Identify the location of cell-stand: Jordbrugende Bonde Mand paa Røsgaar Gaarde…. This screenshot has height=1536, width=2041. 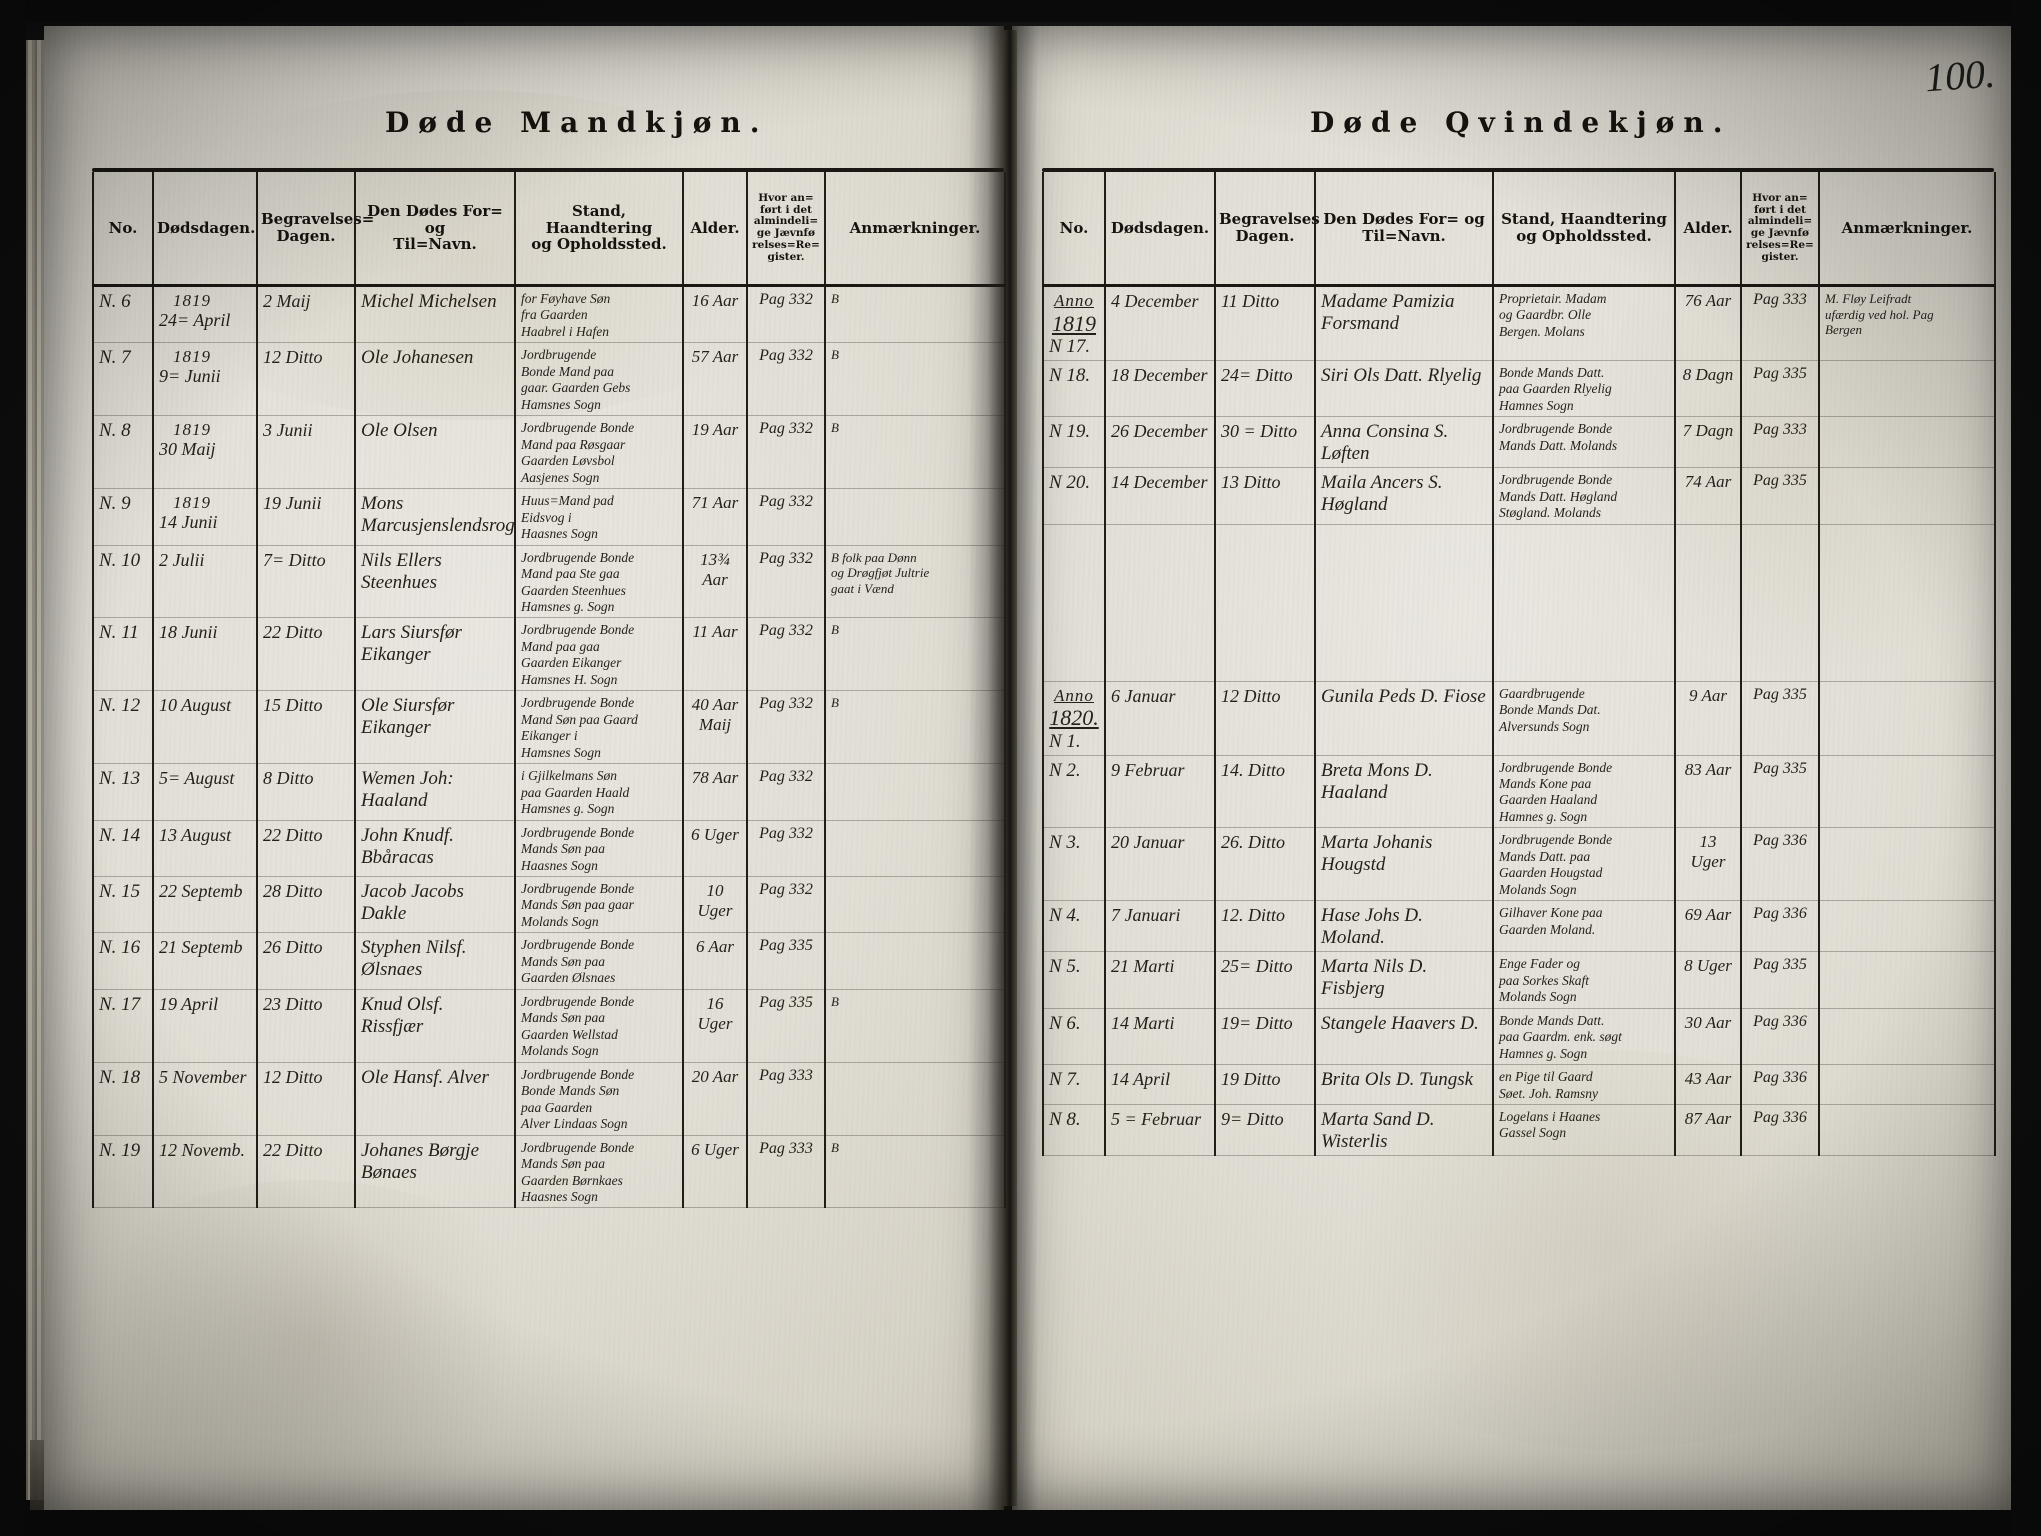
(599, 452).